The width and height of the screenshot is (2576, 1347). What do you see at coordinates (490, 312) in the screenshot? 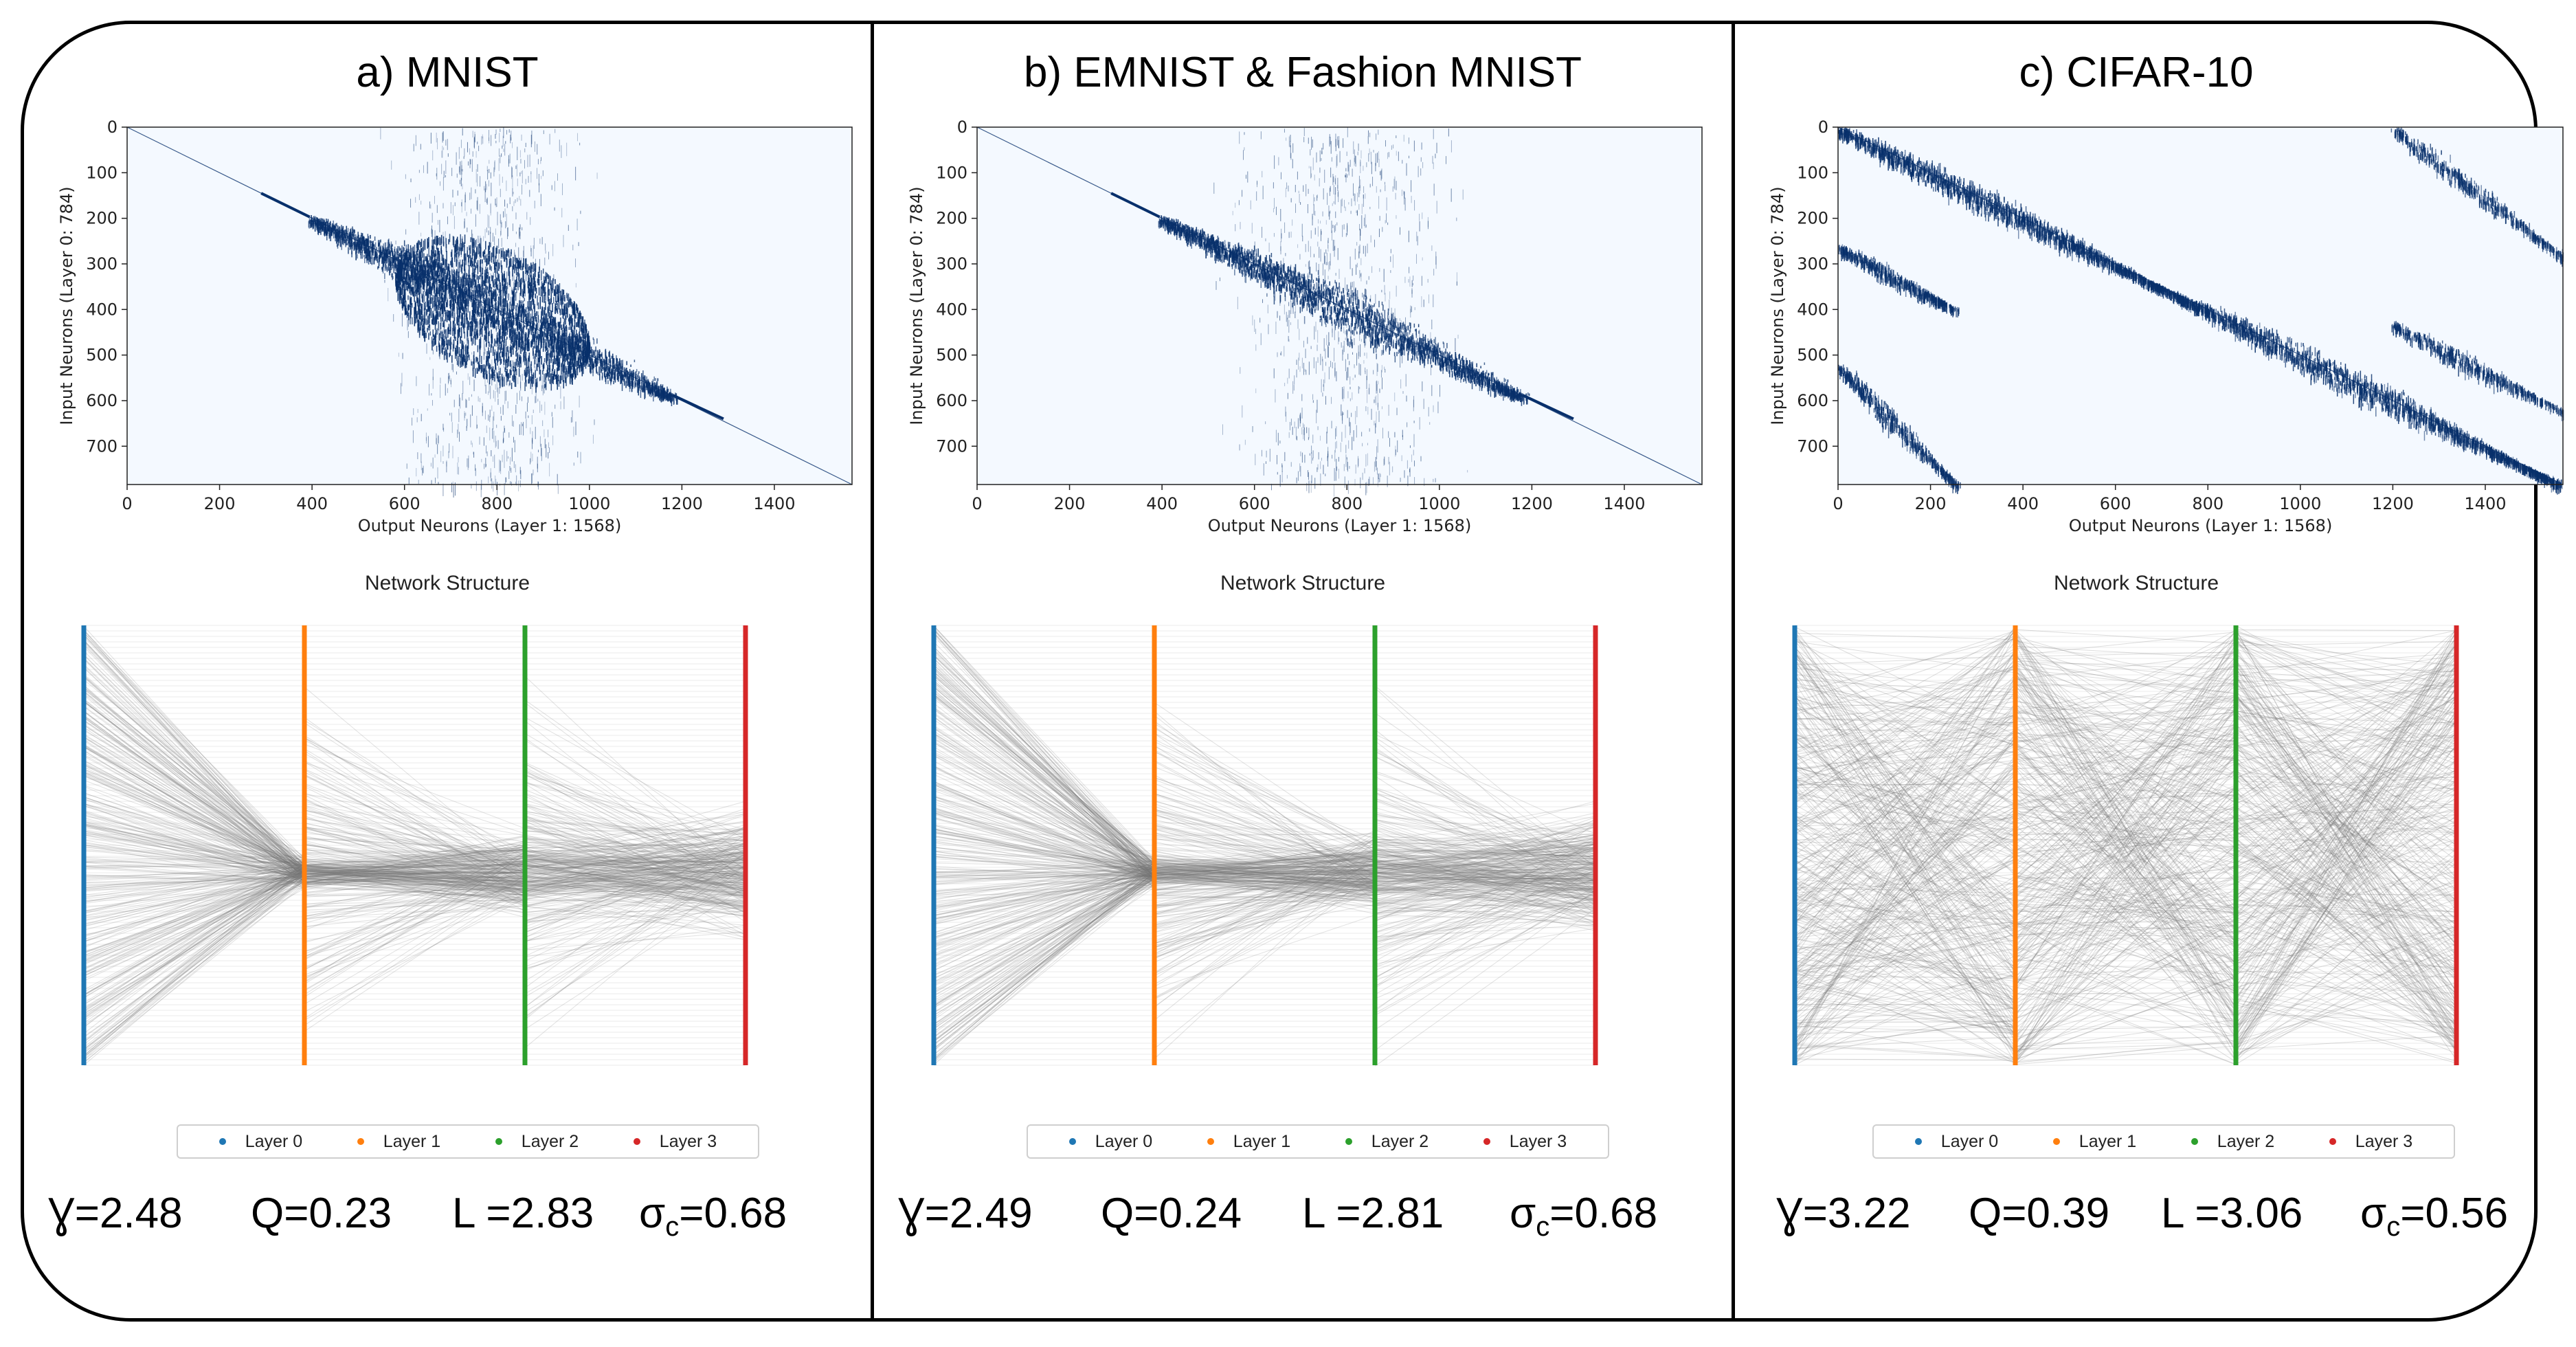
I see `heatmap-cells` at bounding box center [490, 312].